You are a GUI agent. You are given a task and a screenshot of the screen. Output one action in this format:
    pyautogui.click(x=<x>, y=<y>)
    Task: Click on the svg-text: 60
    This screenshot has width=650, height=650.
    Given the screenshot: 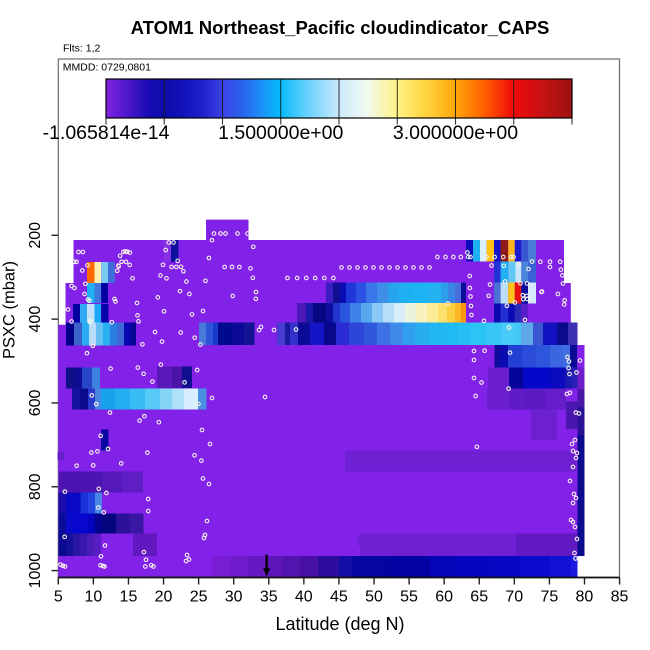 What is the action you would take?
    pyautogui.click(x=444, y=597)
    